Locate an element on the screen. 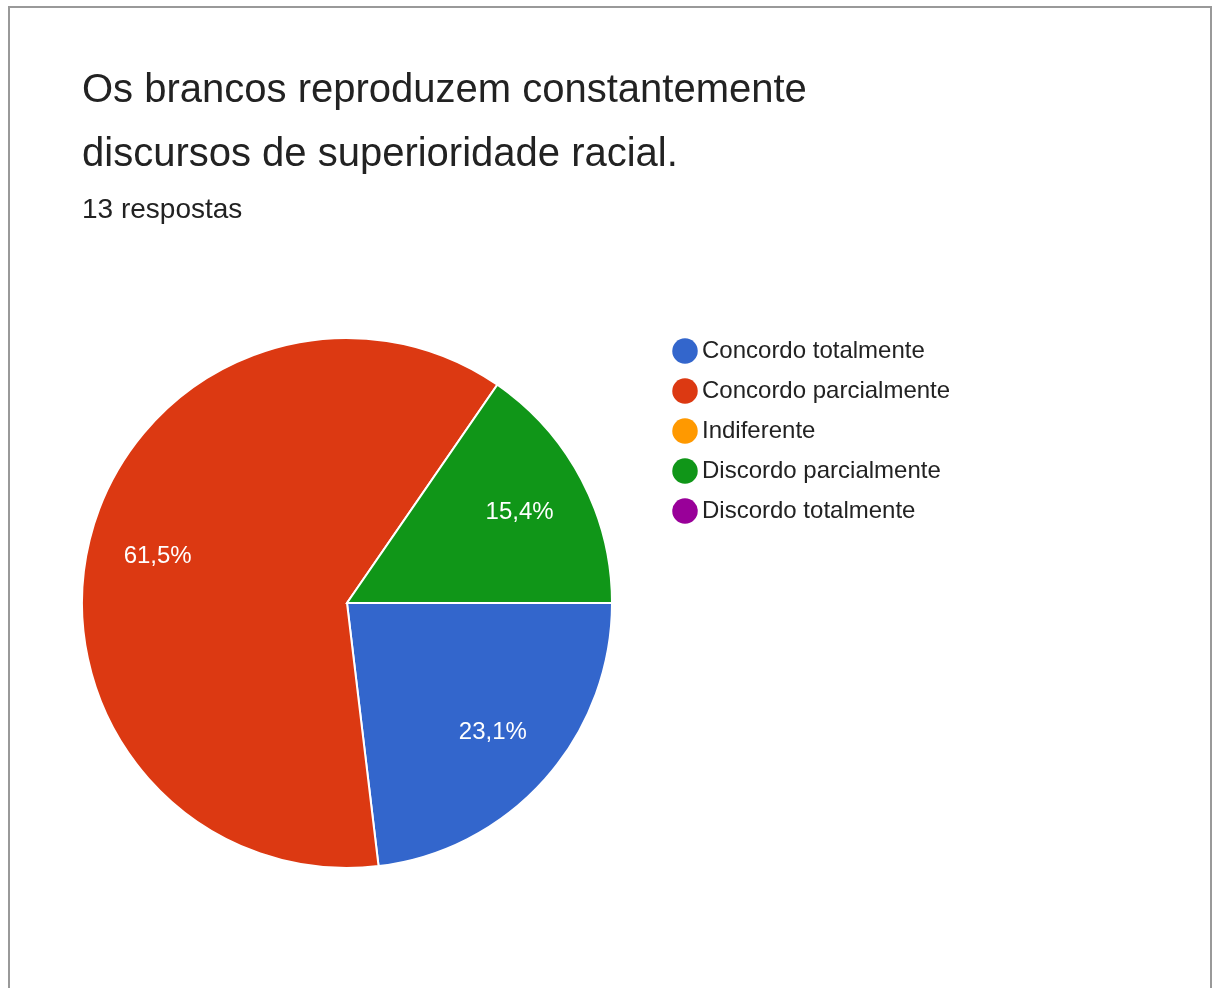  data-label: 61,5% is located at coordinates (157, 555).